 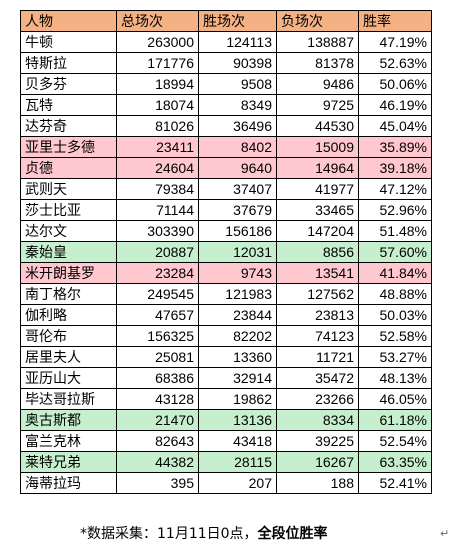 What do you see at coordinates (237, 399) in the screenshot?
I see `cell-wins: 19862` at bounding box center [237, 399].